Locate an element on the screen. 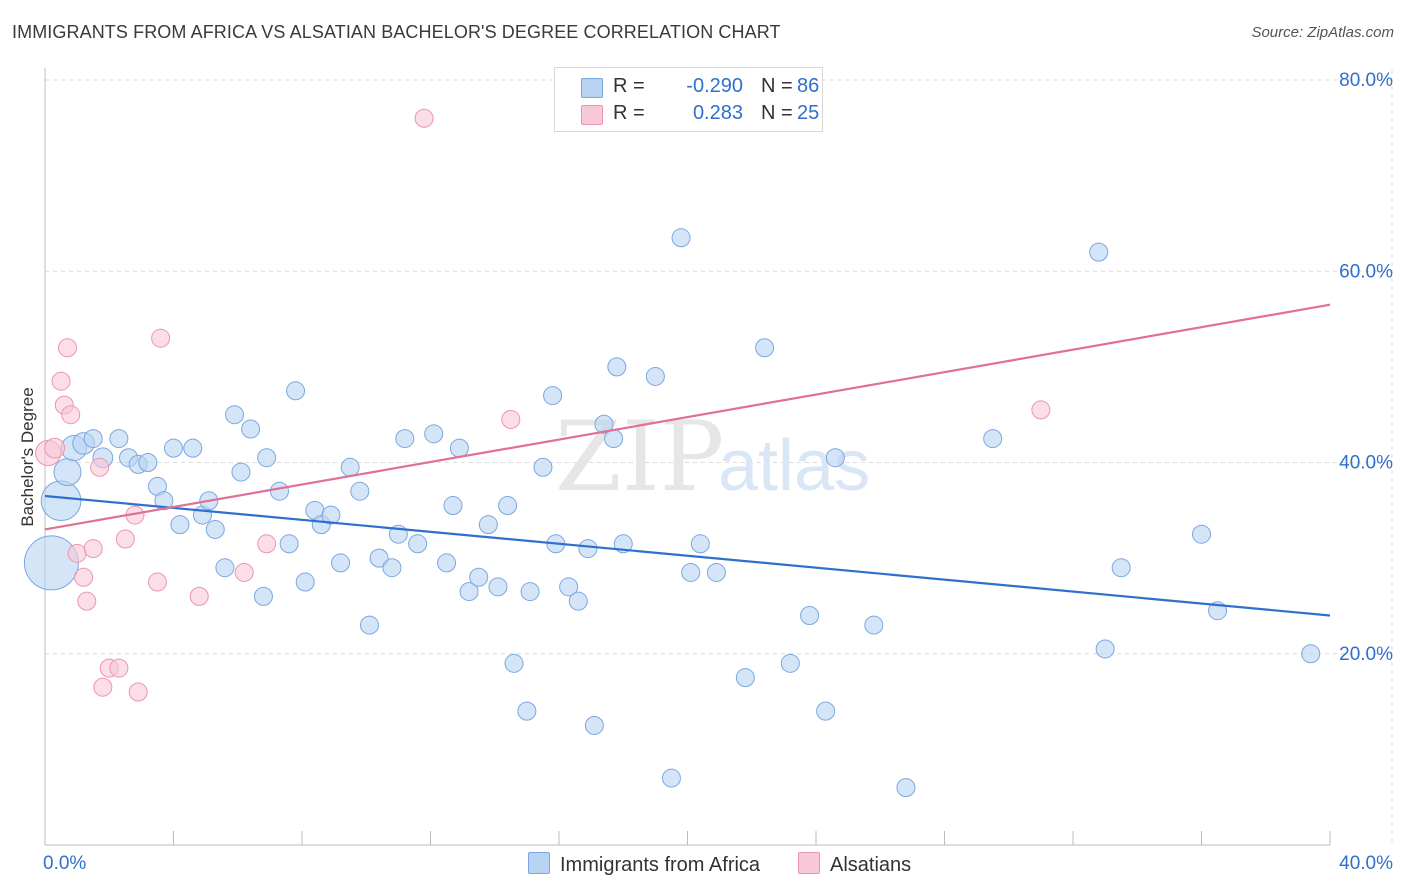  legend-n-value: 25 is located at coordinates (808, 113).